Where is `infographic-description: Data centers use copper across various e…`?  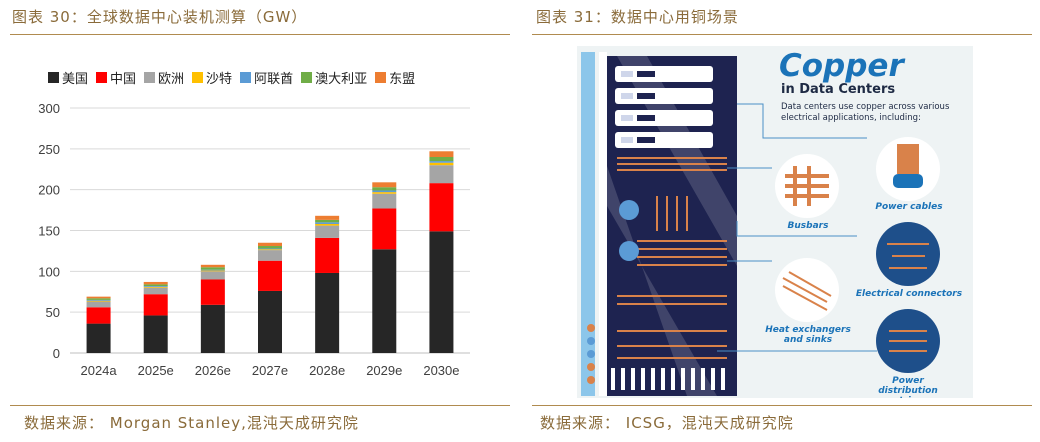
infographic-description: Data centers use copper across various e… is located at coordinates (865, 112).